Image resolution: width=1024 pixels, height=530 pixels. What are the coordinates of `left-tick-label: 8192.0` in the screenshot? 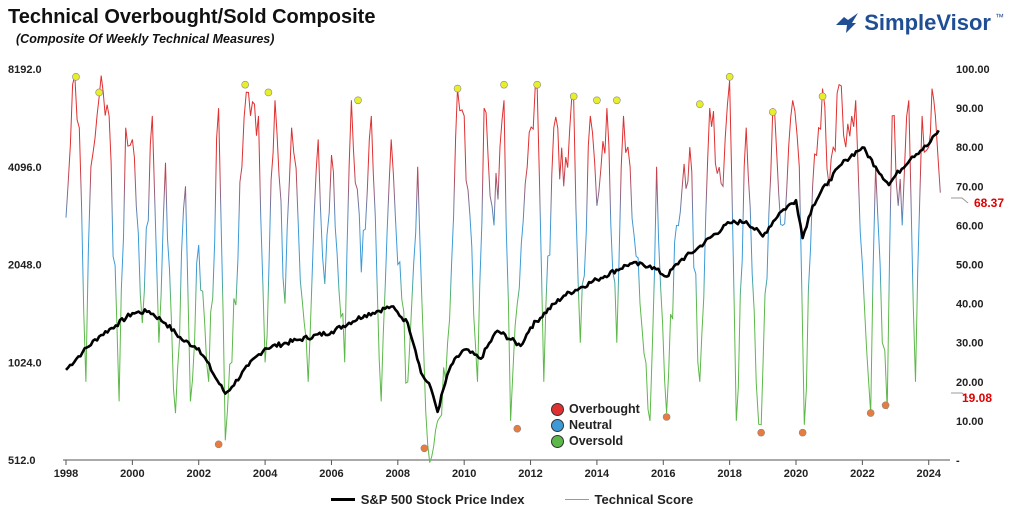 It's located at (25, 70).